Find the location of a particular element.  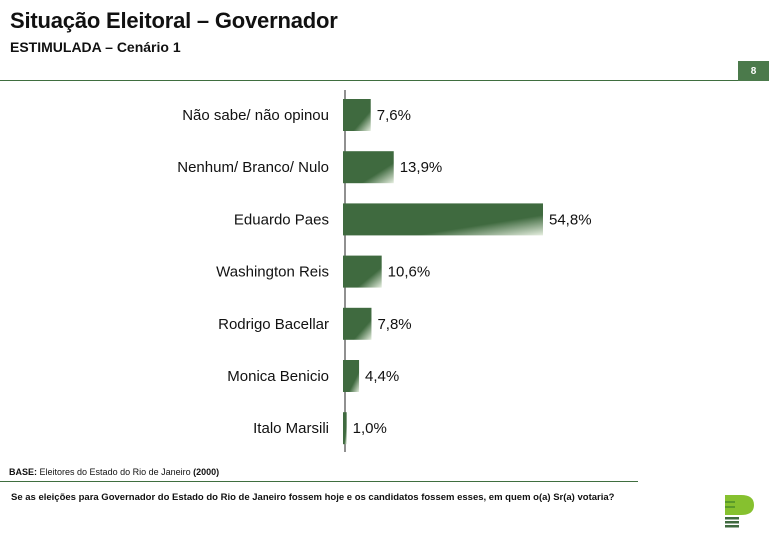

value-label: 7,8% is located at coordinates (394, 324).